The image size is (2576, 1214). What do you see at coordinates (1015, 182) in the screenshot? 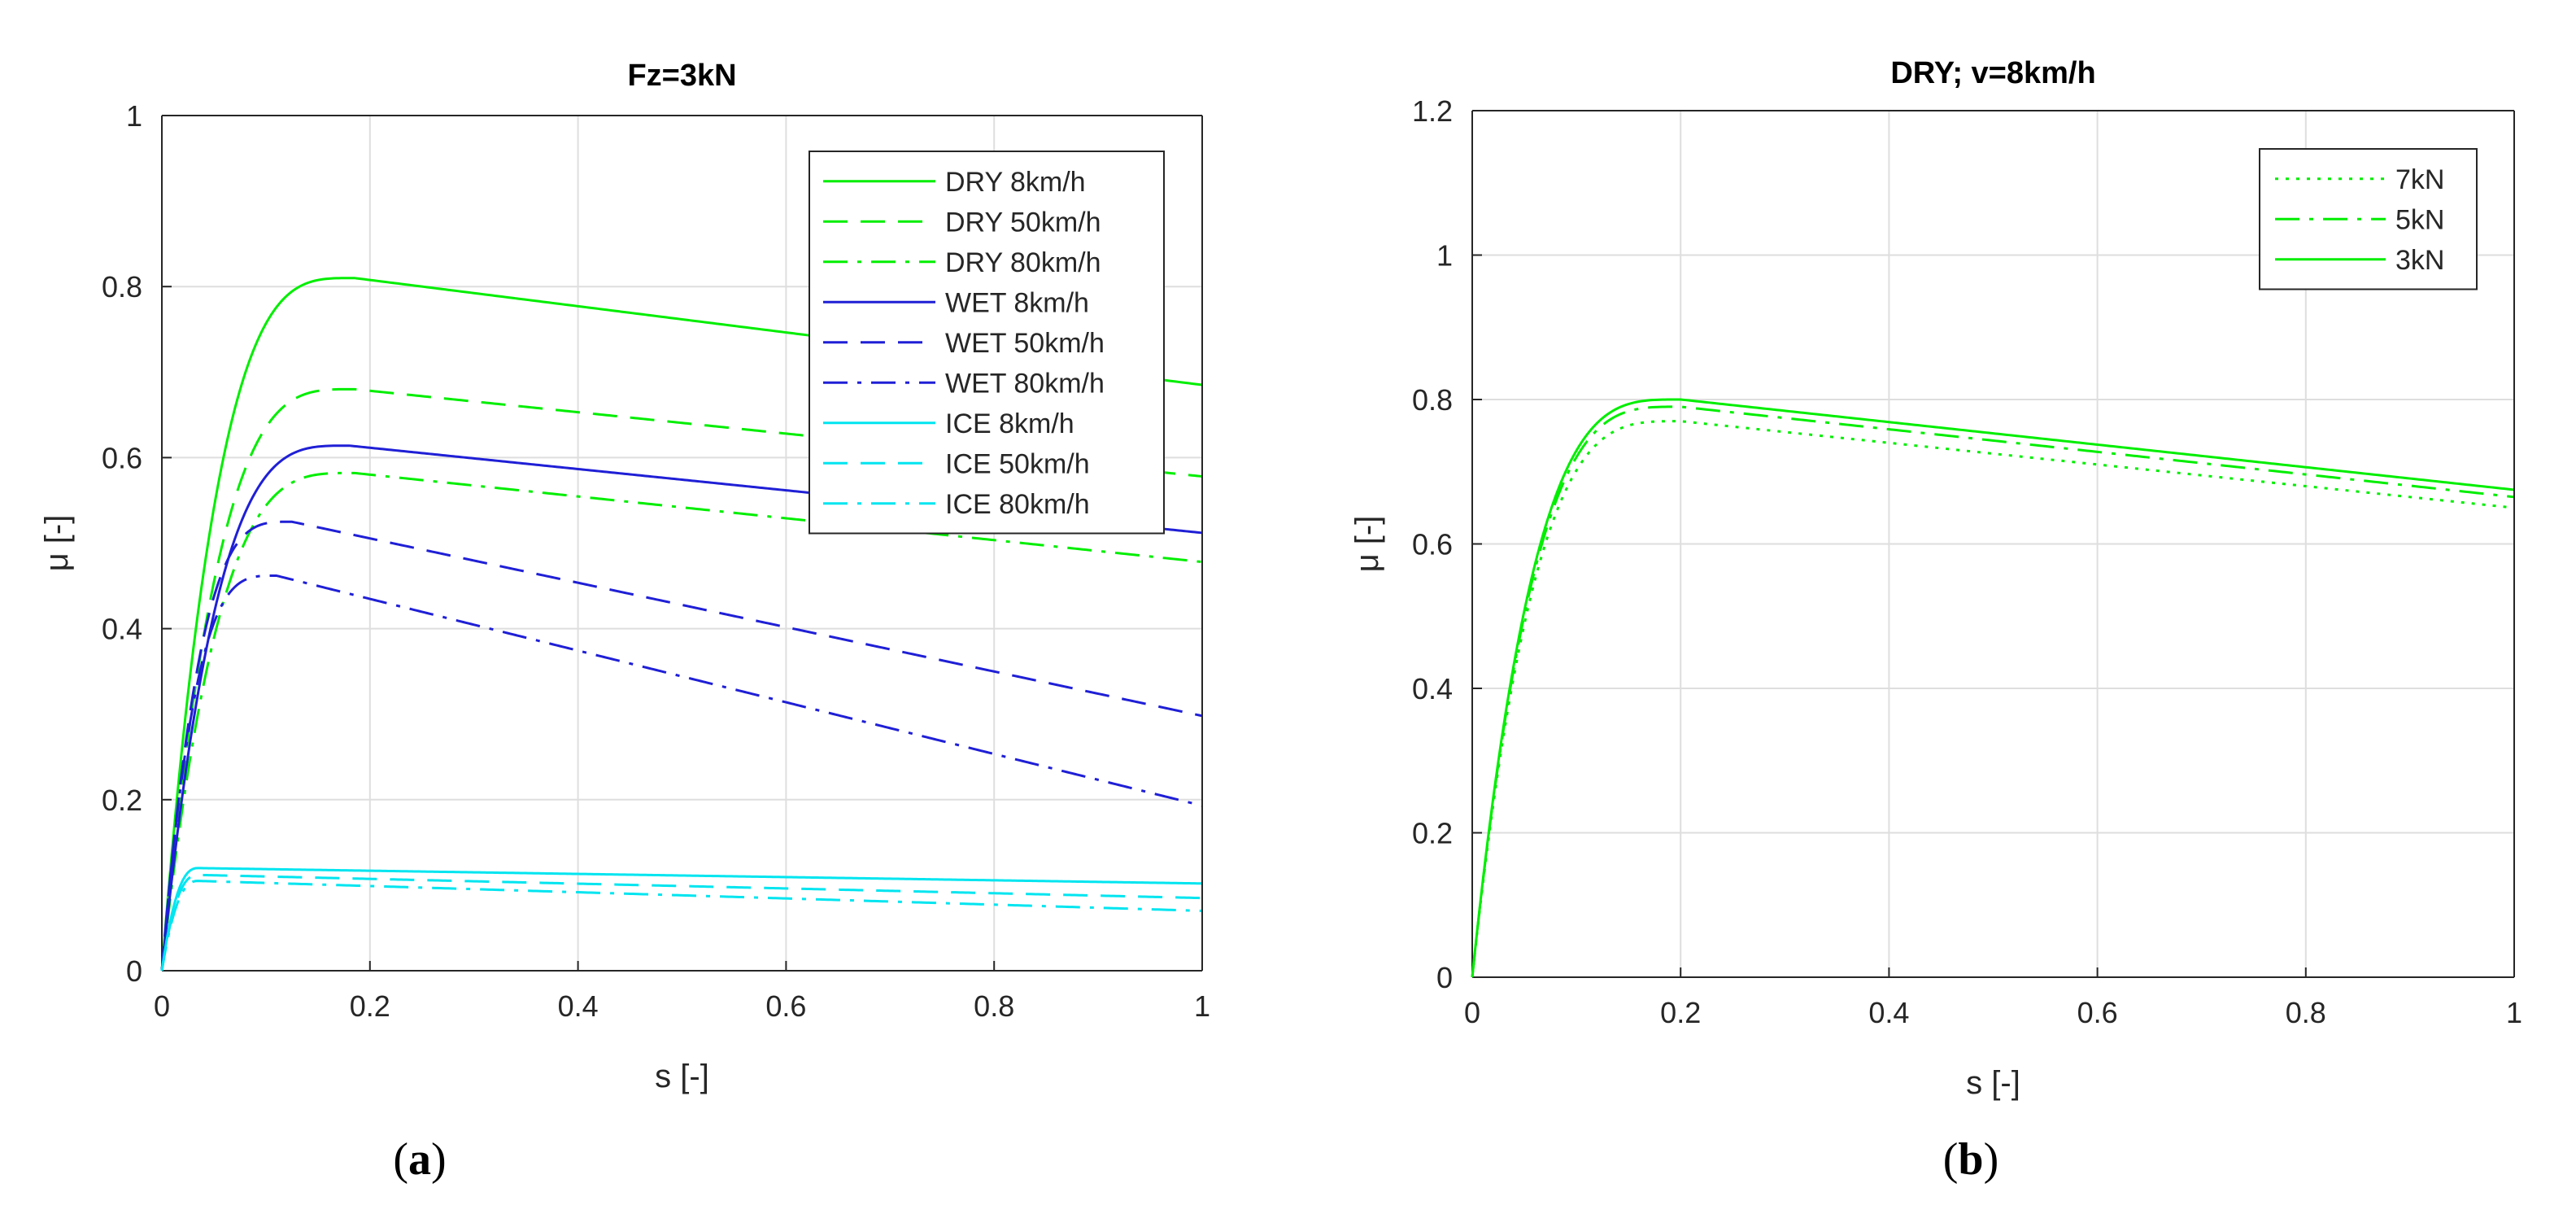
I see `legend-label: DRY 8km/h` at bounding box center [1015, 182].